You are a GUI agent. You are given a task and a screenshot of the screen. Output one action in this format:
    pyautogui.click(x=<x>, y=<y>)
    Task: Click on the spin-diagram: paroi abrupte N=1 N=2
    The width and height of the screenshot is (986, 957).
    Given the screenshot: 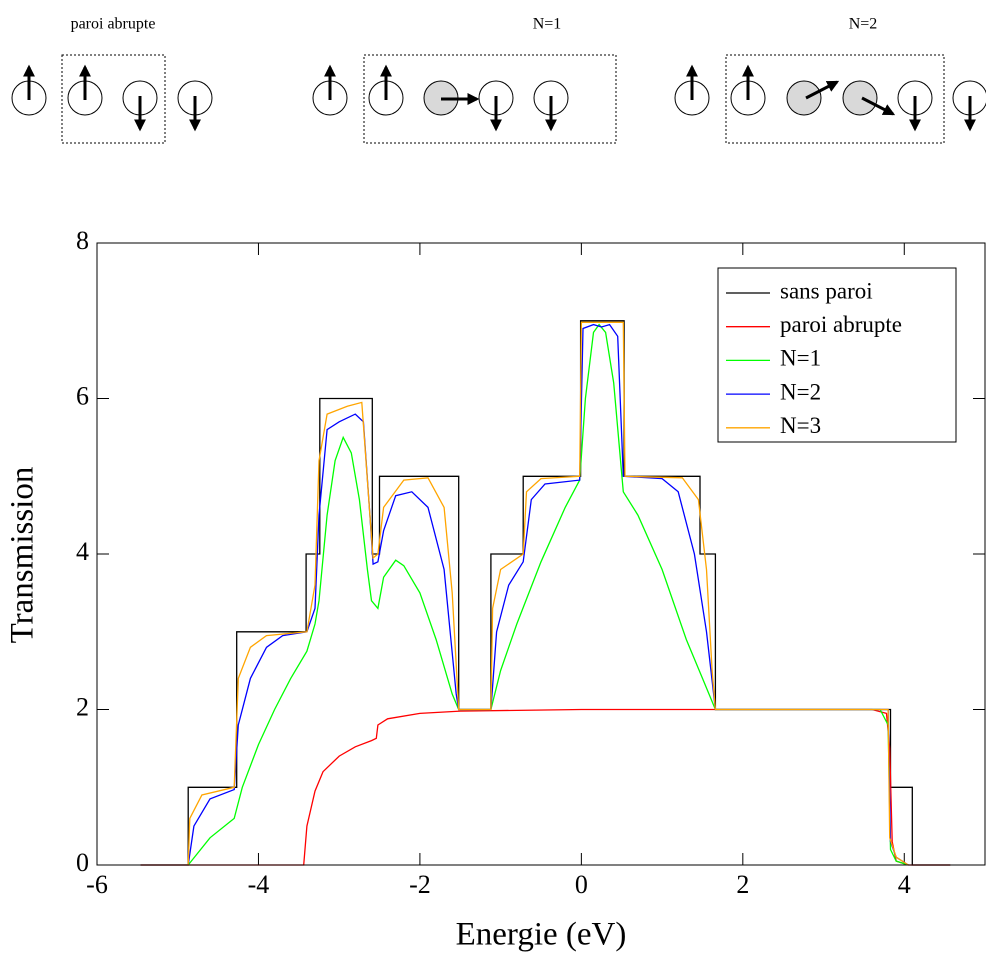 What is the action you would take?
    pyautogui.click(x=498, y=80)
    